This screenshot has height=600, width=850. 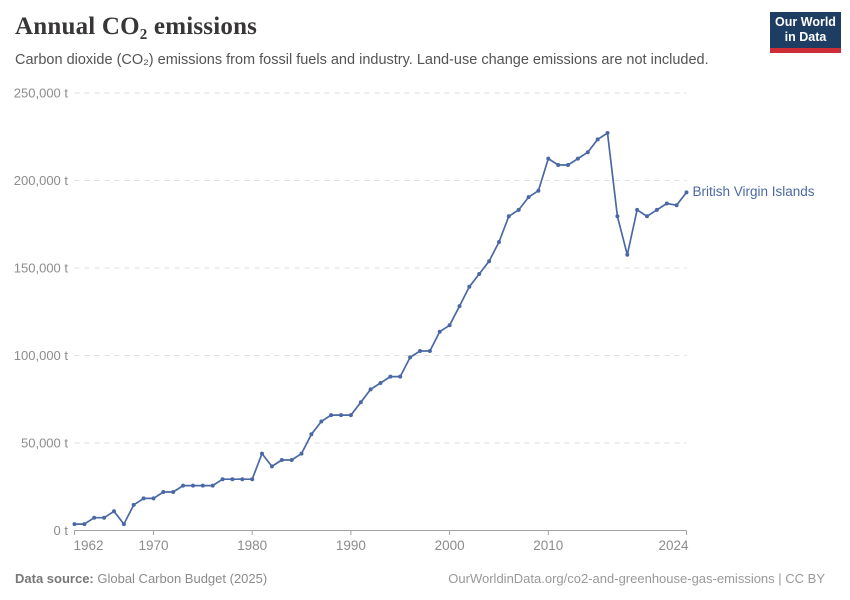 I want to click on x-axis-tick-label: 1962, so click(x=89, y=545).